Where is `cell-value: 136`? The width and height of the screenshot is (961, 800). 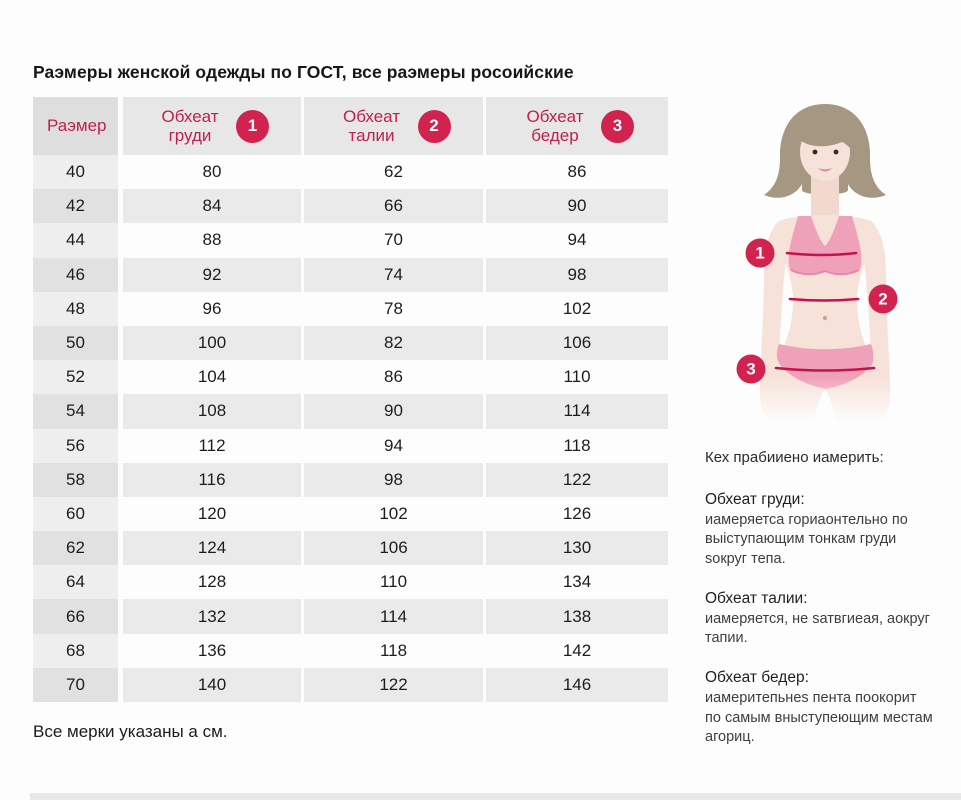 cell-value: 136 is located at coordinates (213, 650).